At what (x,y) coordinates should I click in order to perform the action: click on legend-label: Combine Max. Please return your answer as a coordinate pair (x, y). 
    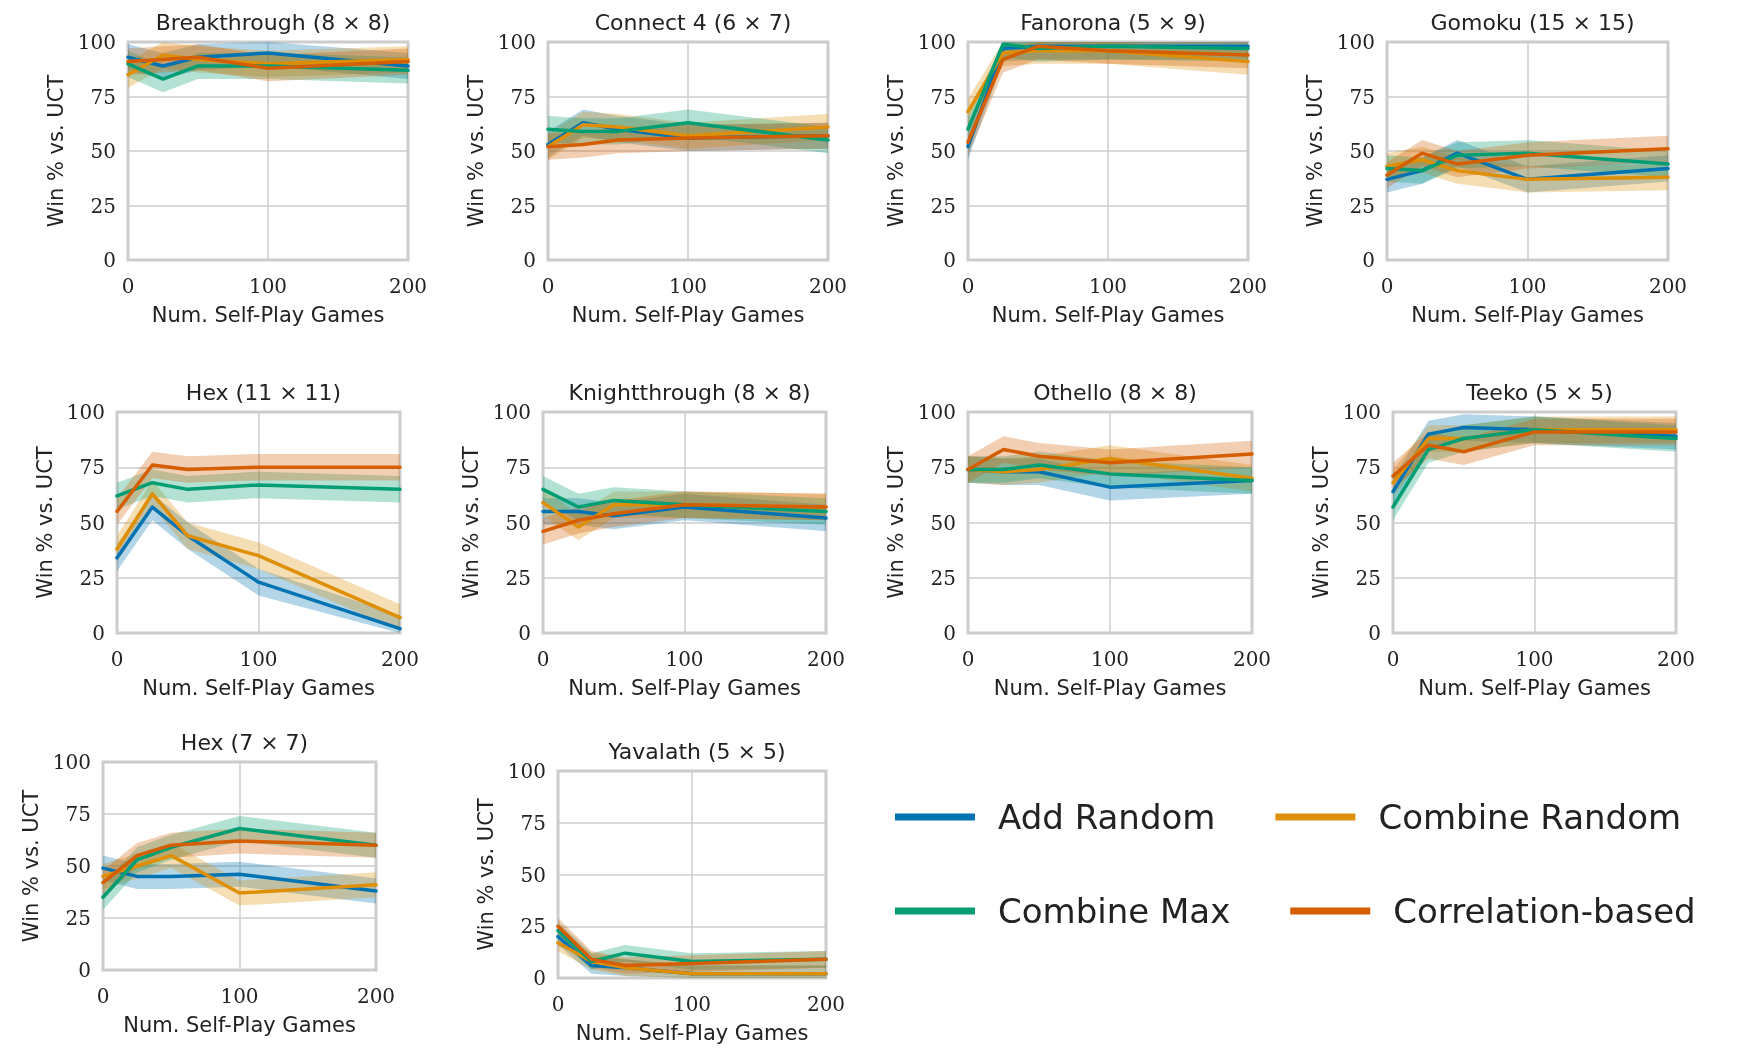
    Looking at the image, I should click on (1114, 911).